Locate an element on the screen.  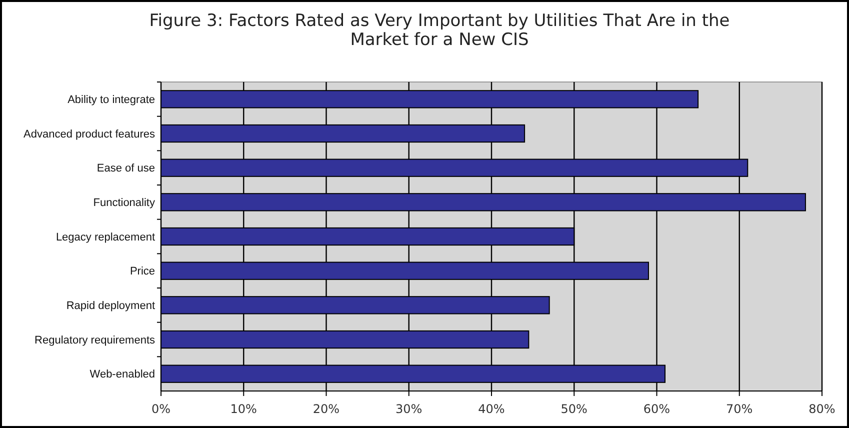
chart-title: Figure 3: Factors Rated as Very Important by Utilities That Are in the Market for a New CIS is located at coordinates (439, 30).